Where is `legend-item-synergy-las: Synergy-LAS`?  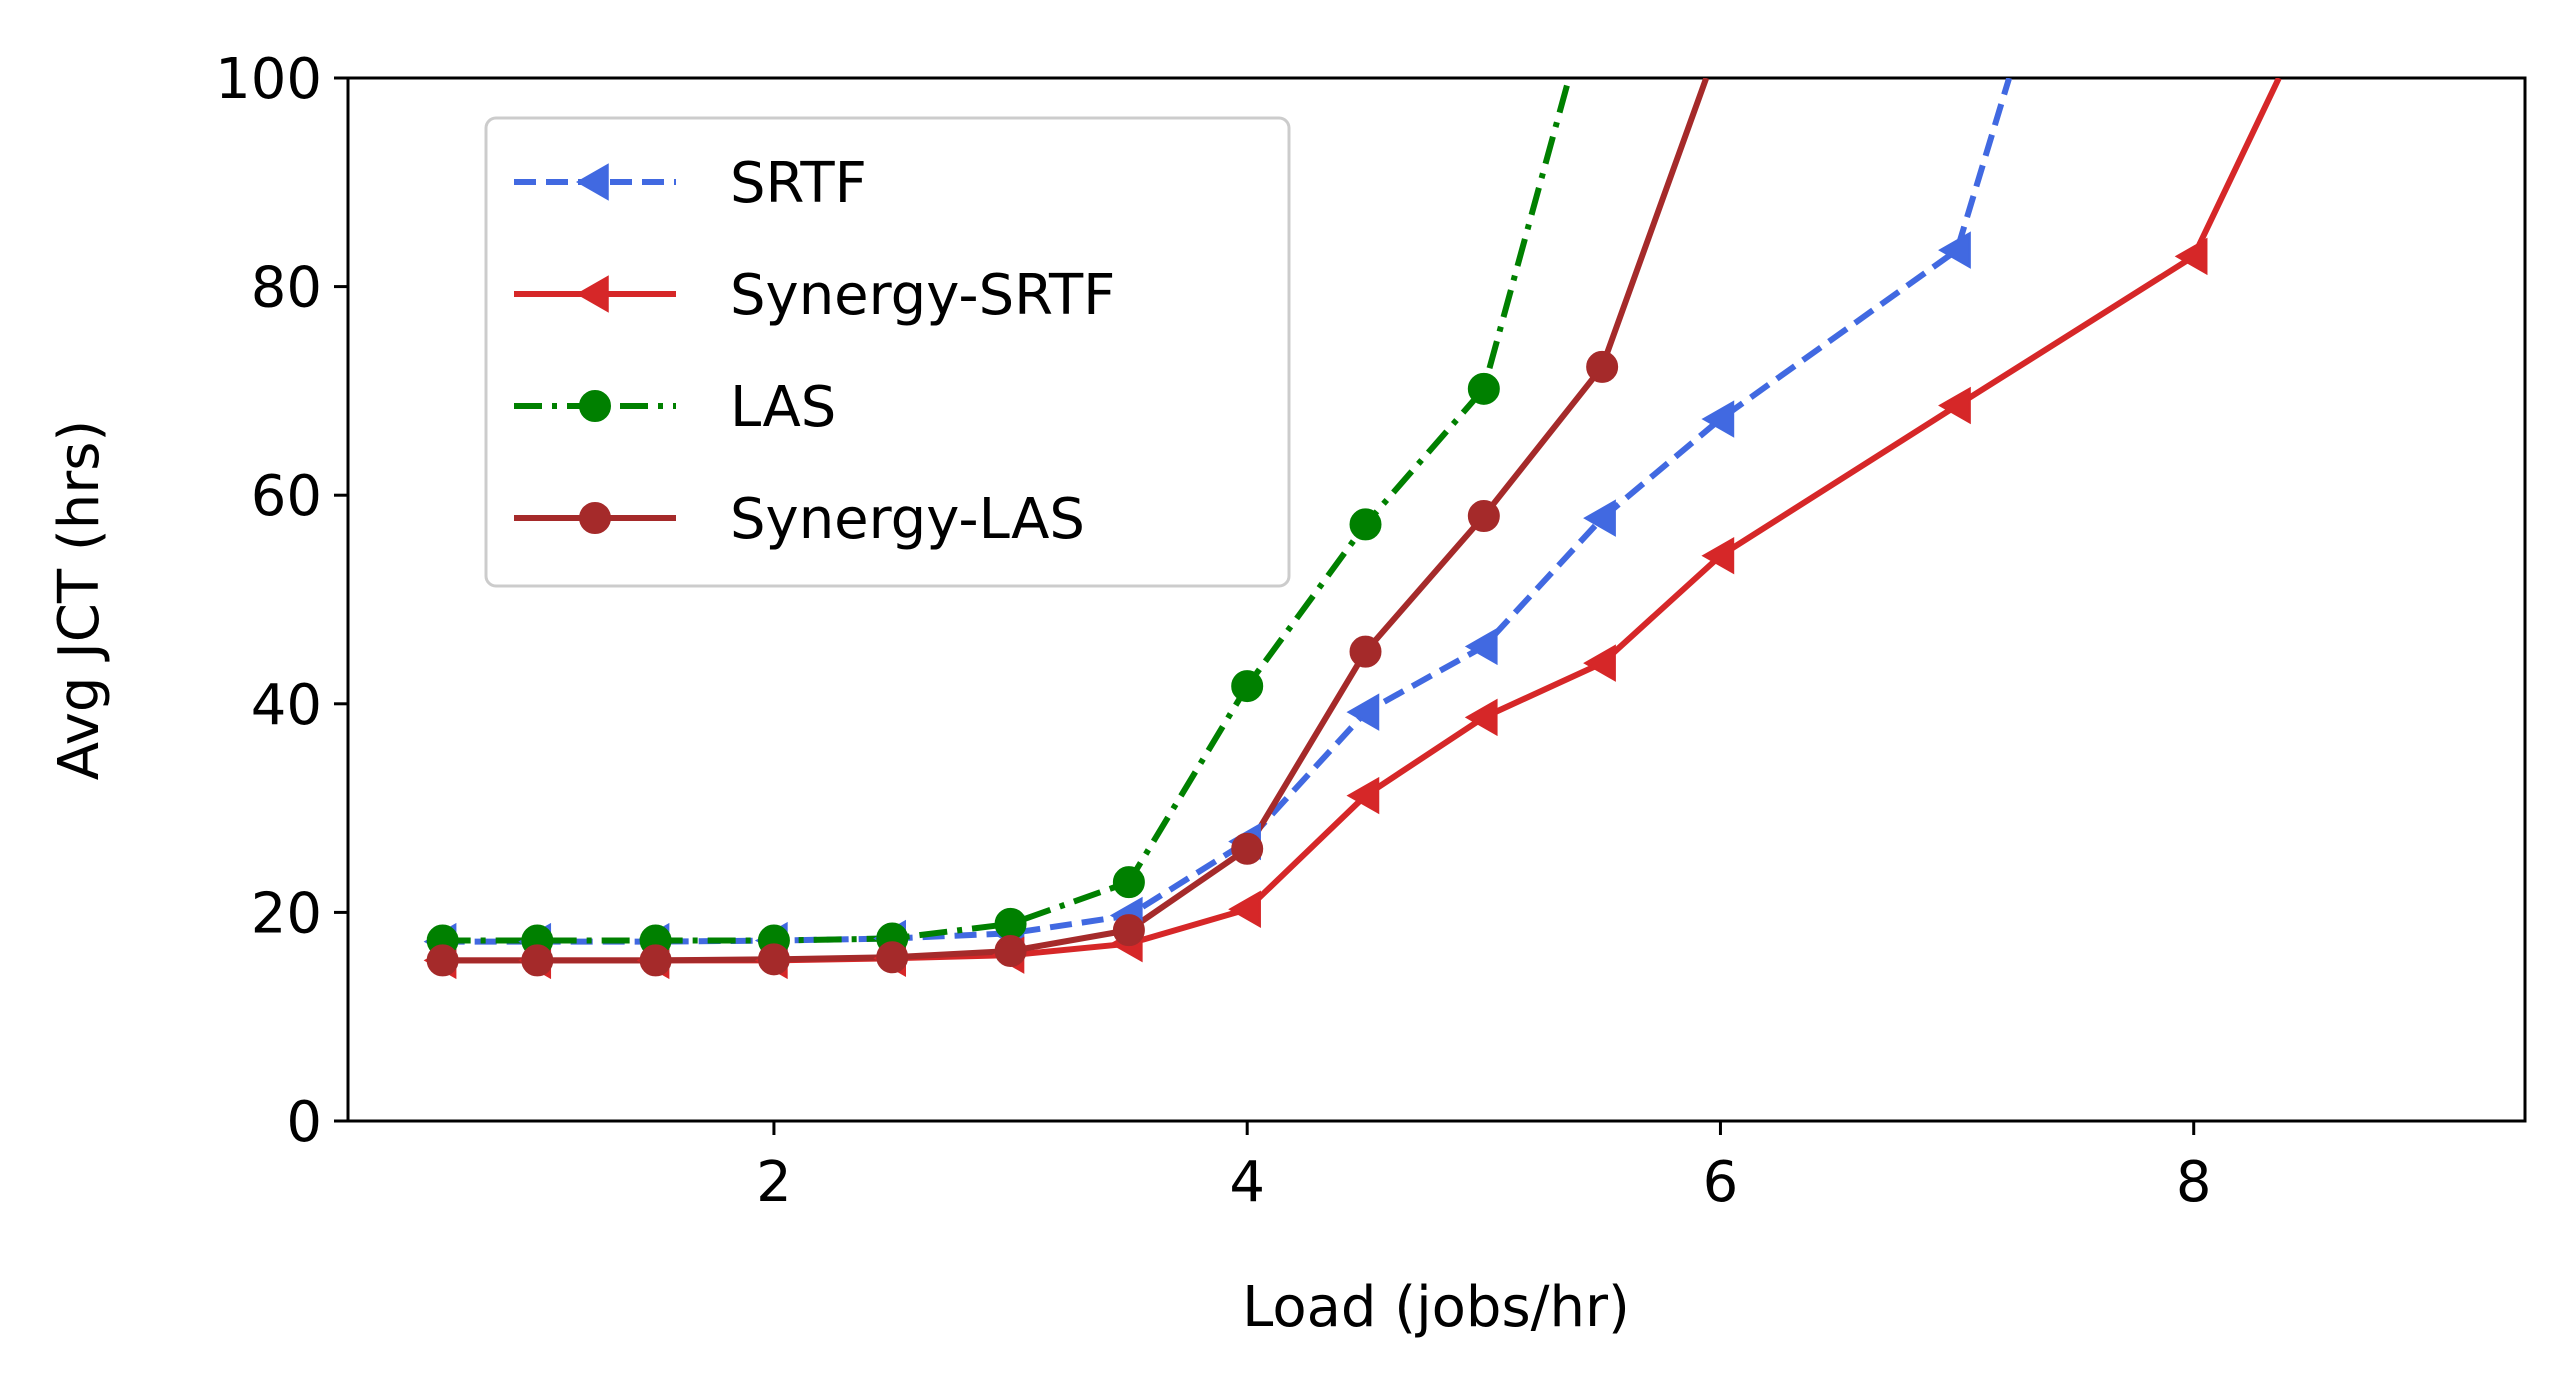 legend-item-synergy-las: Synergy-LAS is located at coordinates (799, 519).